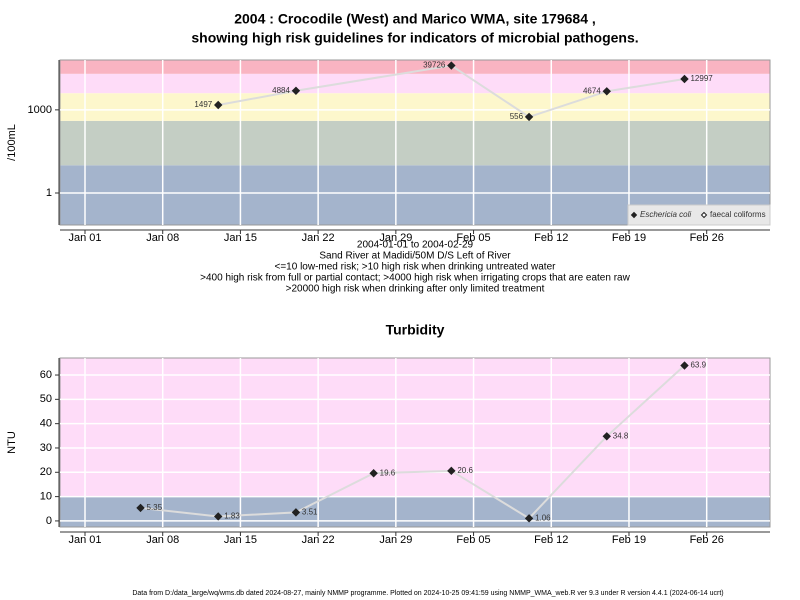 Image resolution: width=800 pixels, height=600 pixels. Describe the element at coordinates (40, 110) in the screenshot. I see `y-tick-label: 1000` at that location.